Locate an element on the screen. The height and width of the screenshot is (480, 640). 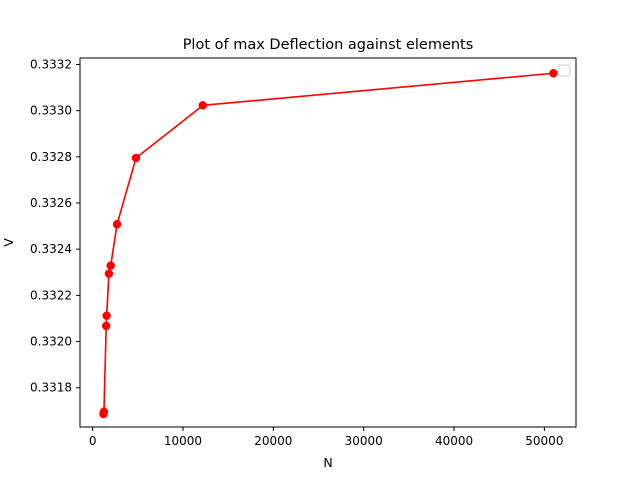
x-axis-label: N is located at coordinates (327, 462).